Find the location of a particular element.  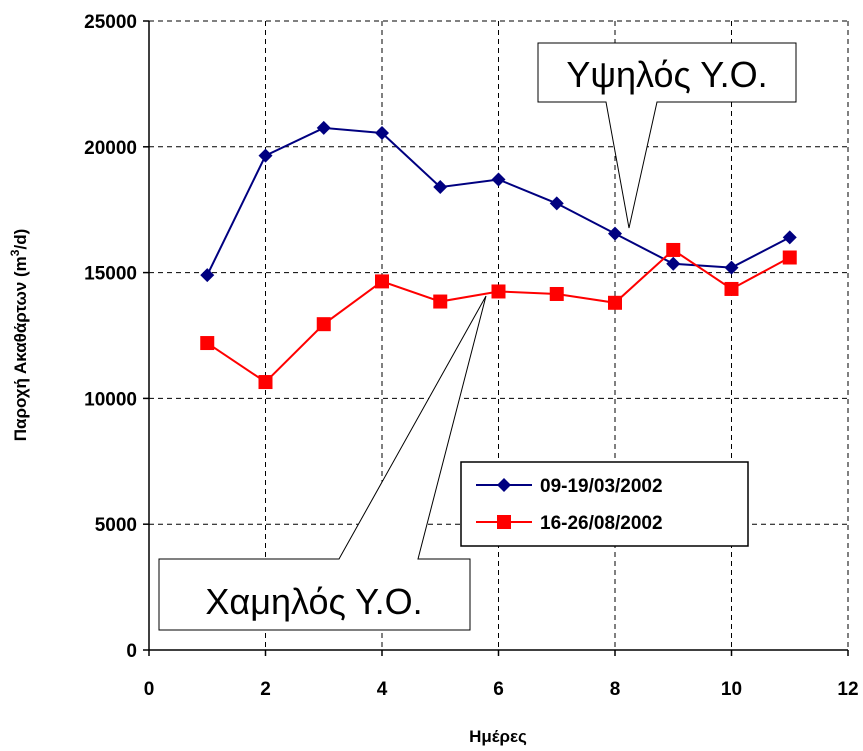

callout-high-text: Υψηλός Υ.Ο. is located at coordinates (666, 74).